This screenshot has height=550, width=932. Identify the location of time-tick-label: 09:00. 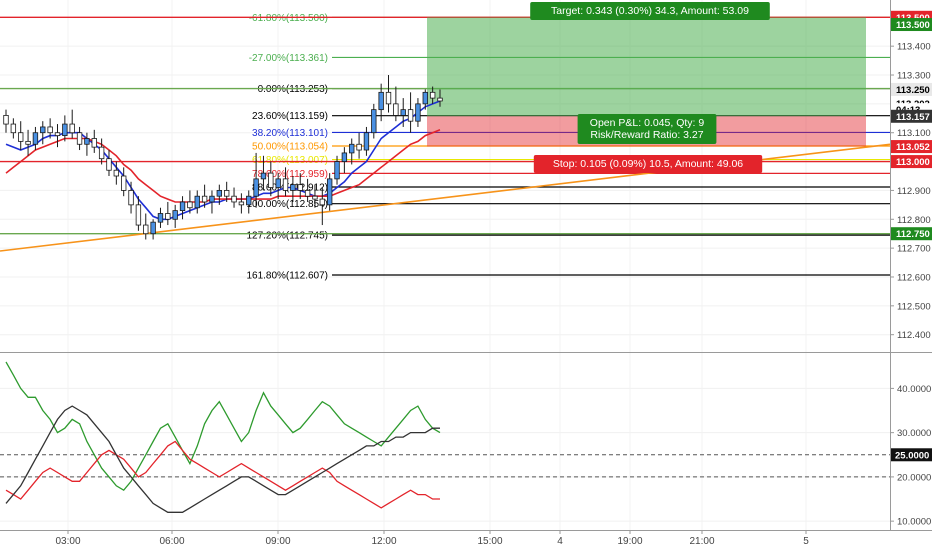
(277, 541).